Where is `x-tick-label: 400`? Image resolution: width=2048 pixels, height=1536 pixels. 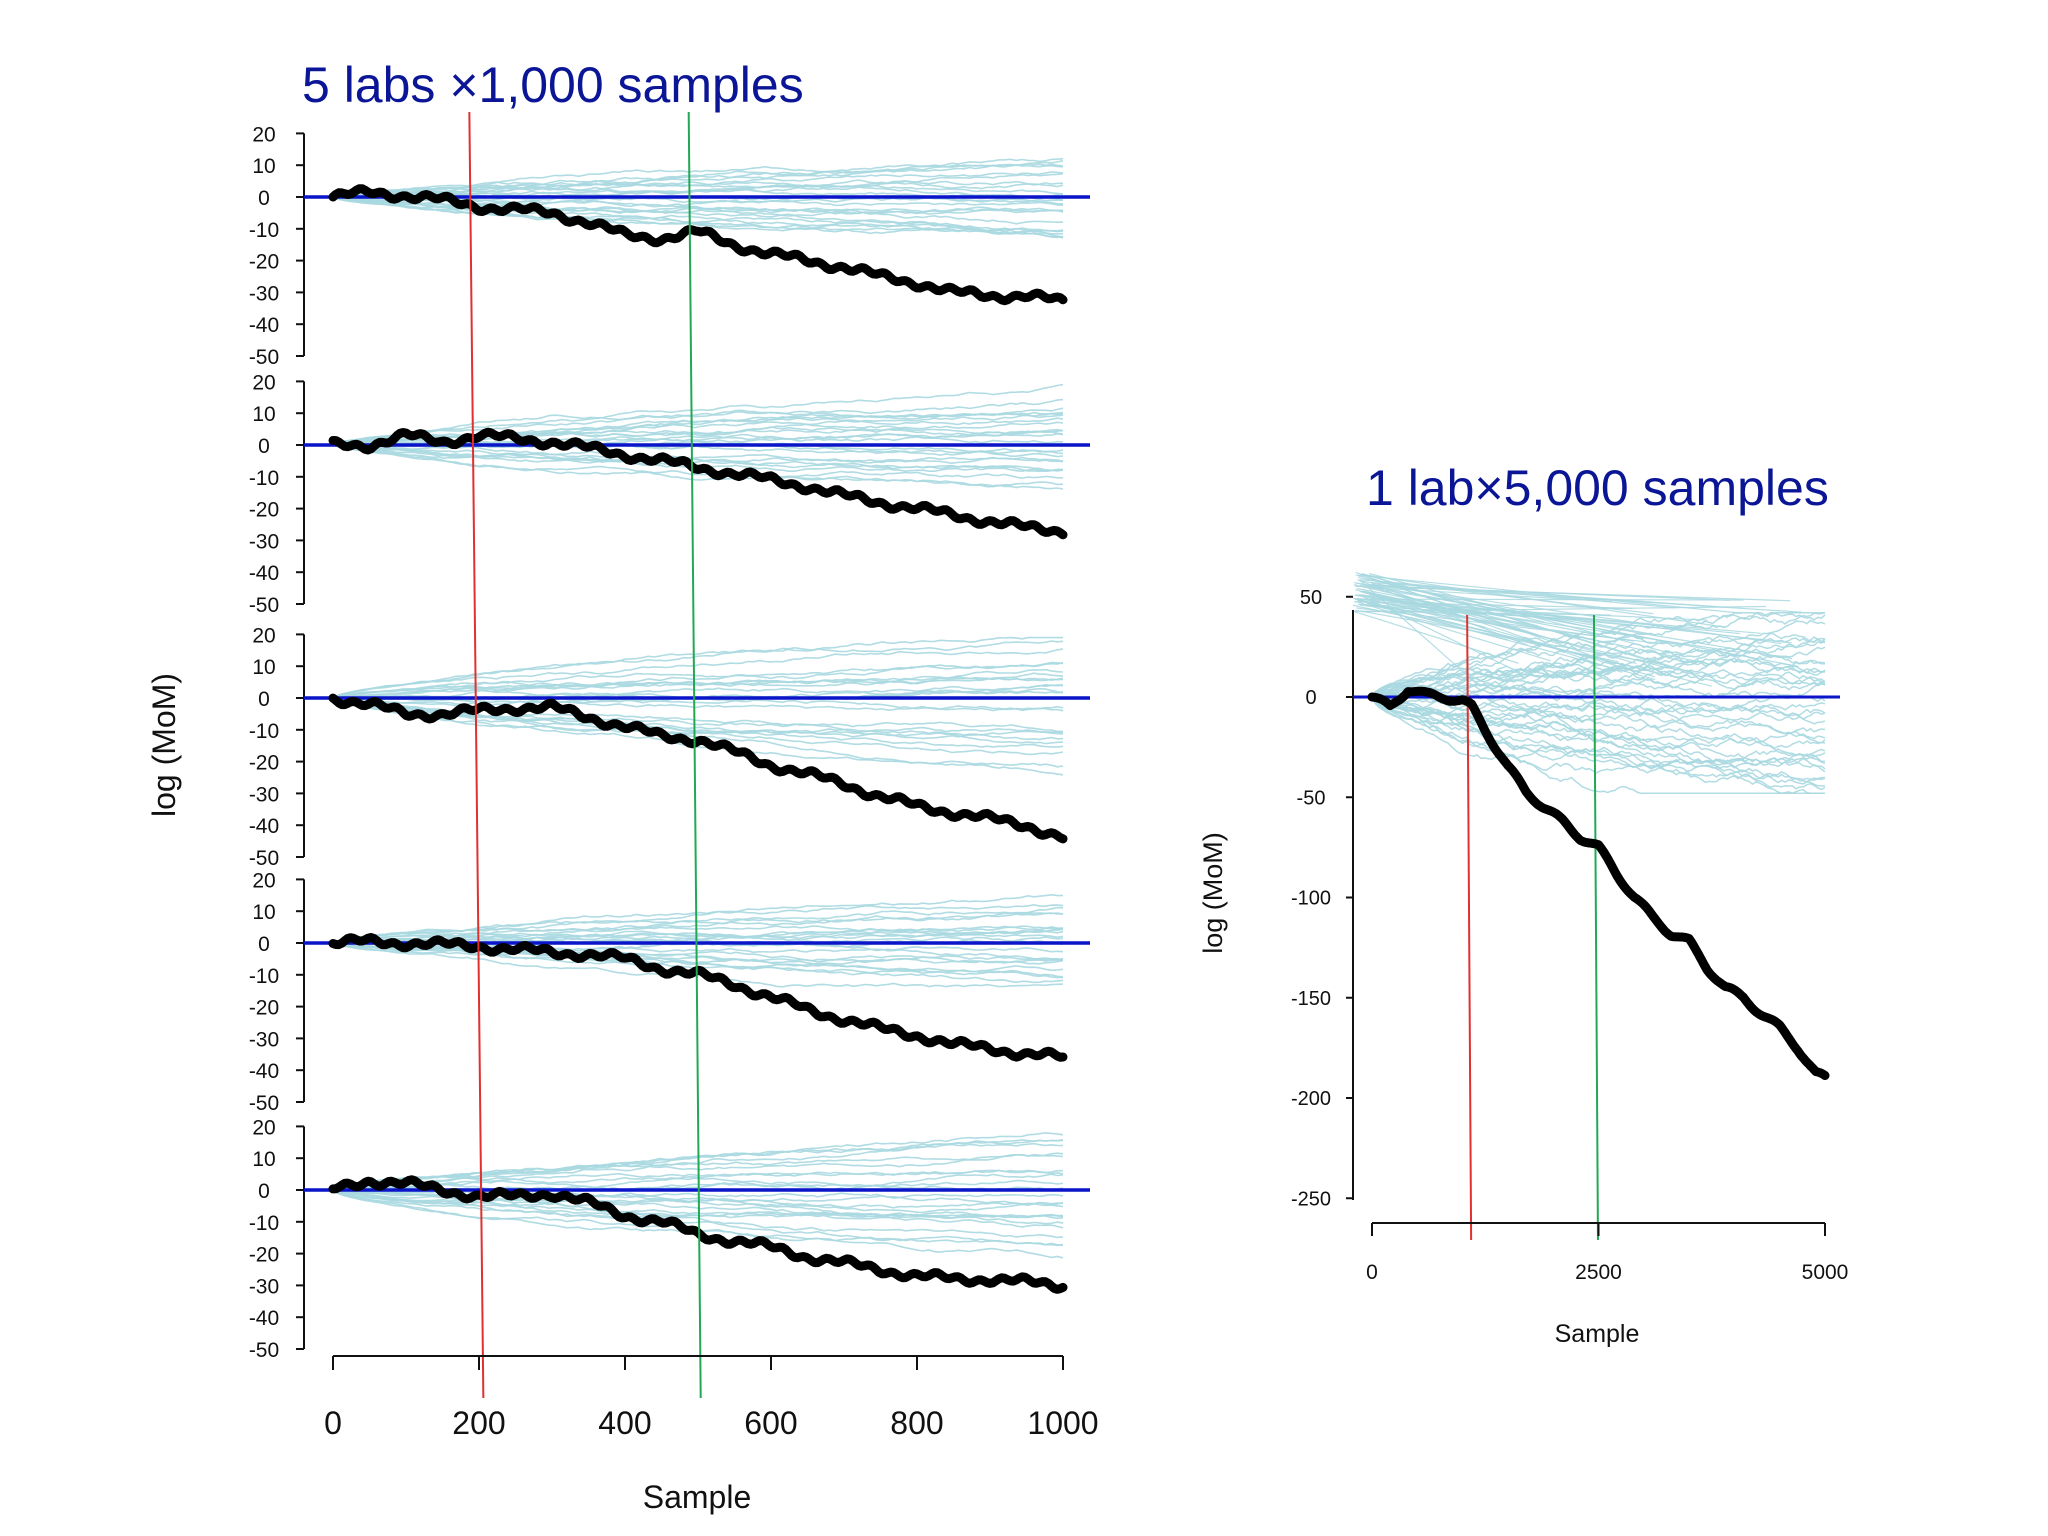 x-tick-label: 400 is located at coordinates (624, 1423).